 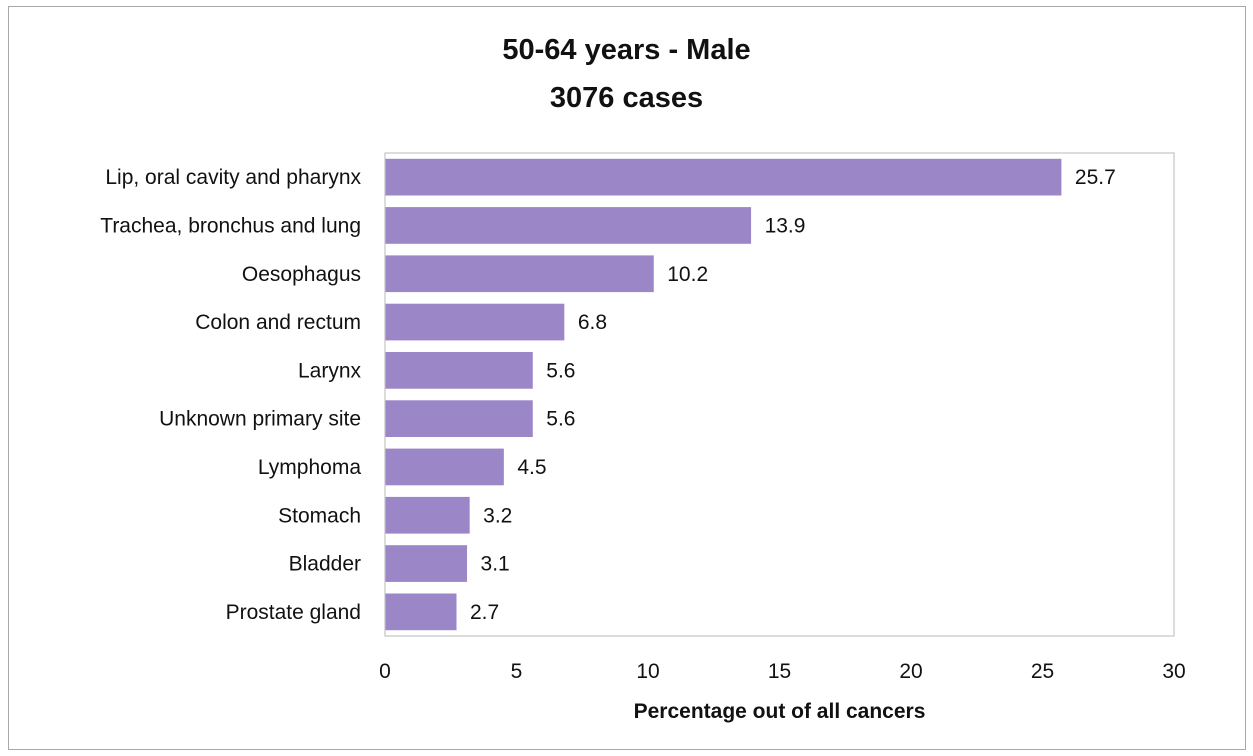 I want to click on x-tick-label: 0, so click(x=385, y=671).